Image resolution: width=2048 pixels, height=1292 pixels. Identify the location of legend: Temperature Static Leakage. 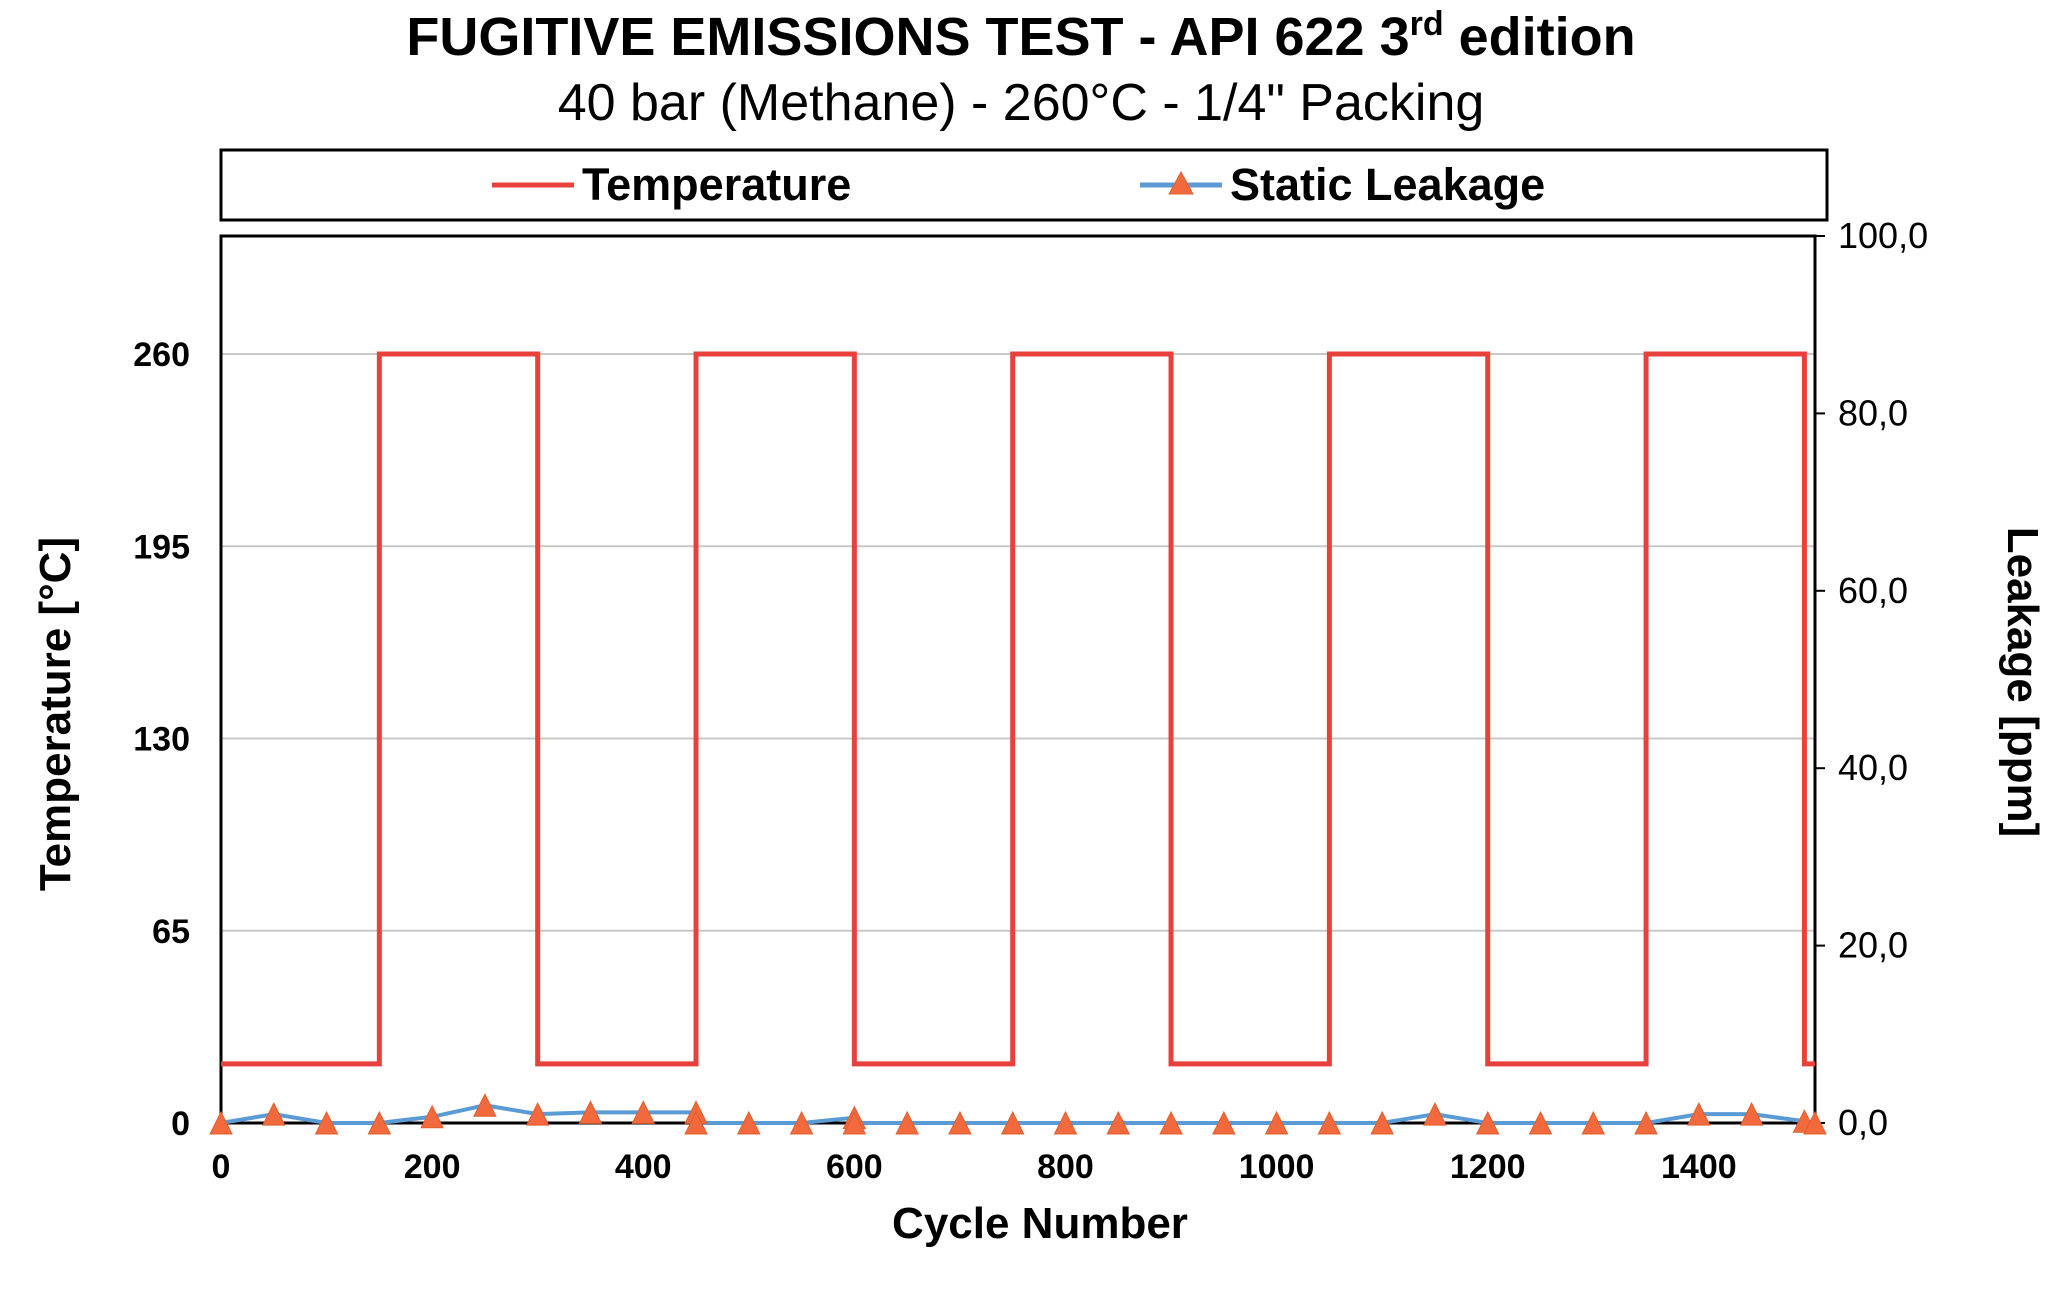
(1024, 185).